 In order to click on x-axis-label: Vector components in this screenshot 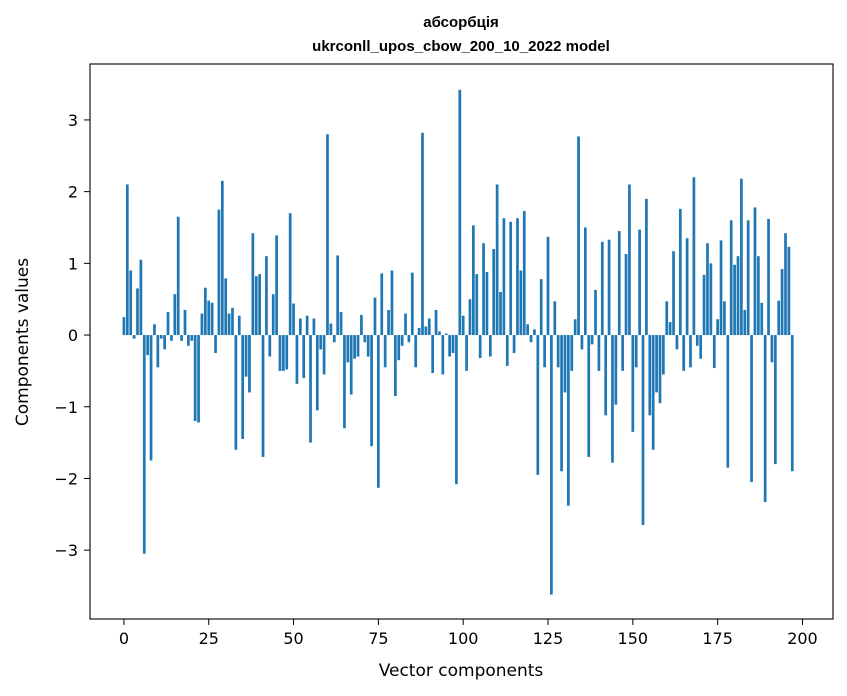, I will do `click(461, 671)`.